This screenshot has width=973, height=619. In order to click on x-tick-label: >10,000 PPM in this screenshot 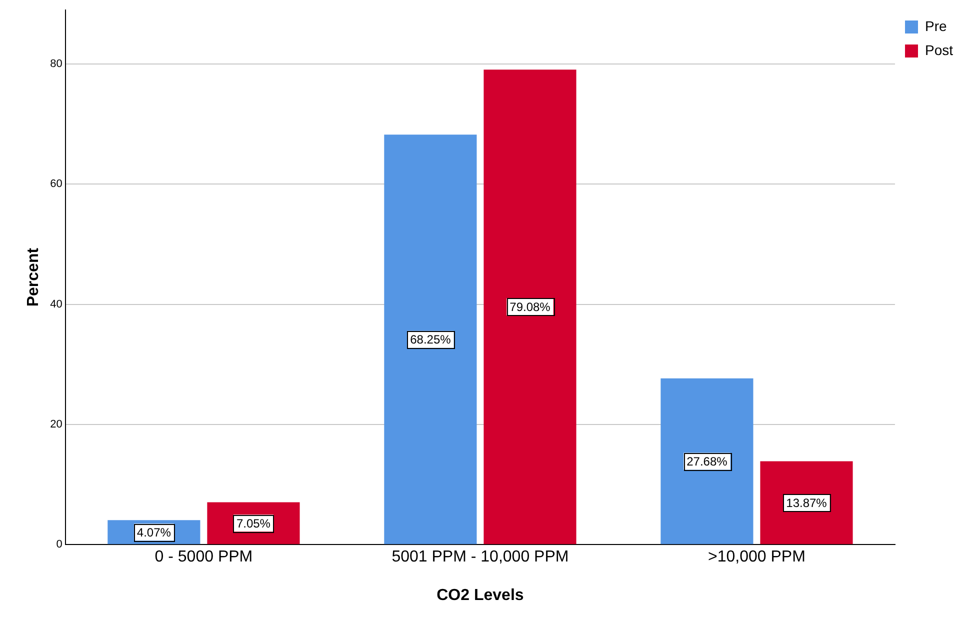, I will do `click(757, 557)`.